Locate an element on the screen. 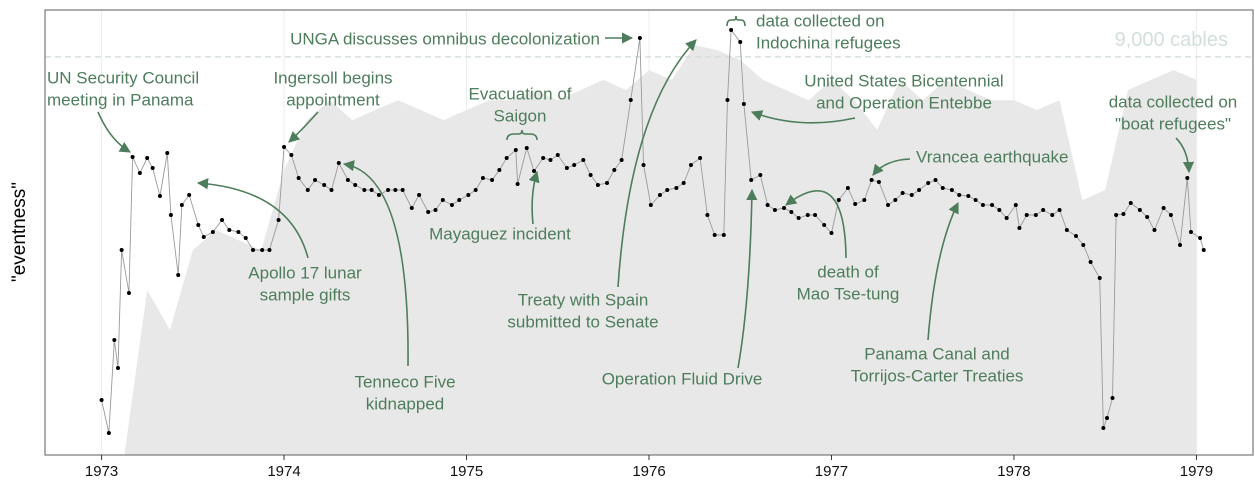 The height and width of the screenshot is (485, 1255). annotation-text: Saigon is located at coordinates (520, 115).